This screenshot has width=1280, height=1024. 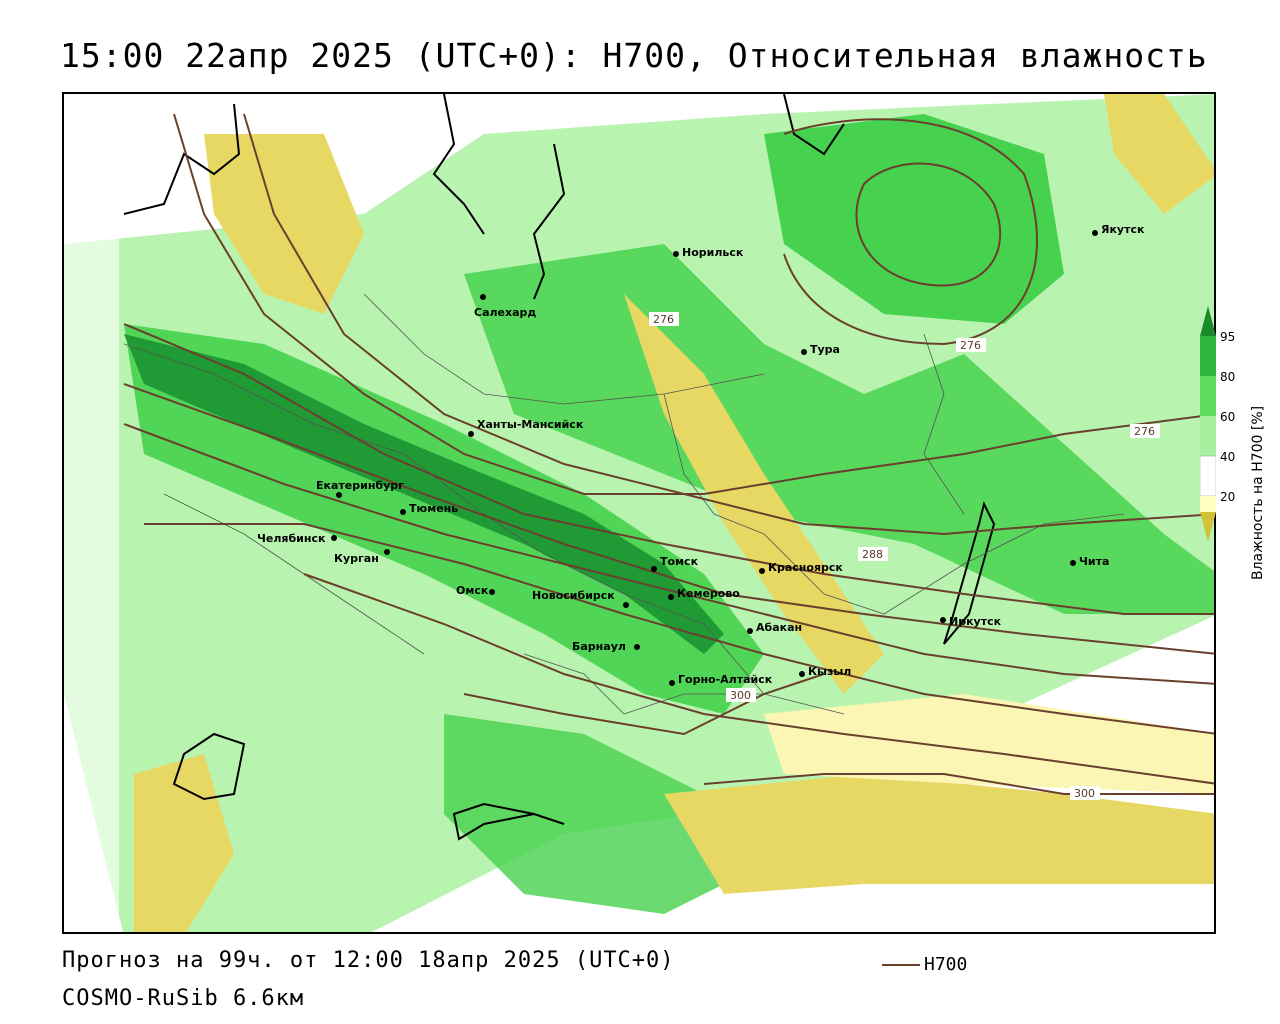 I want to click on outside-domain-left, so click(x=91, y=513).